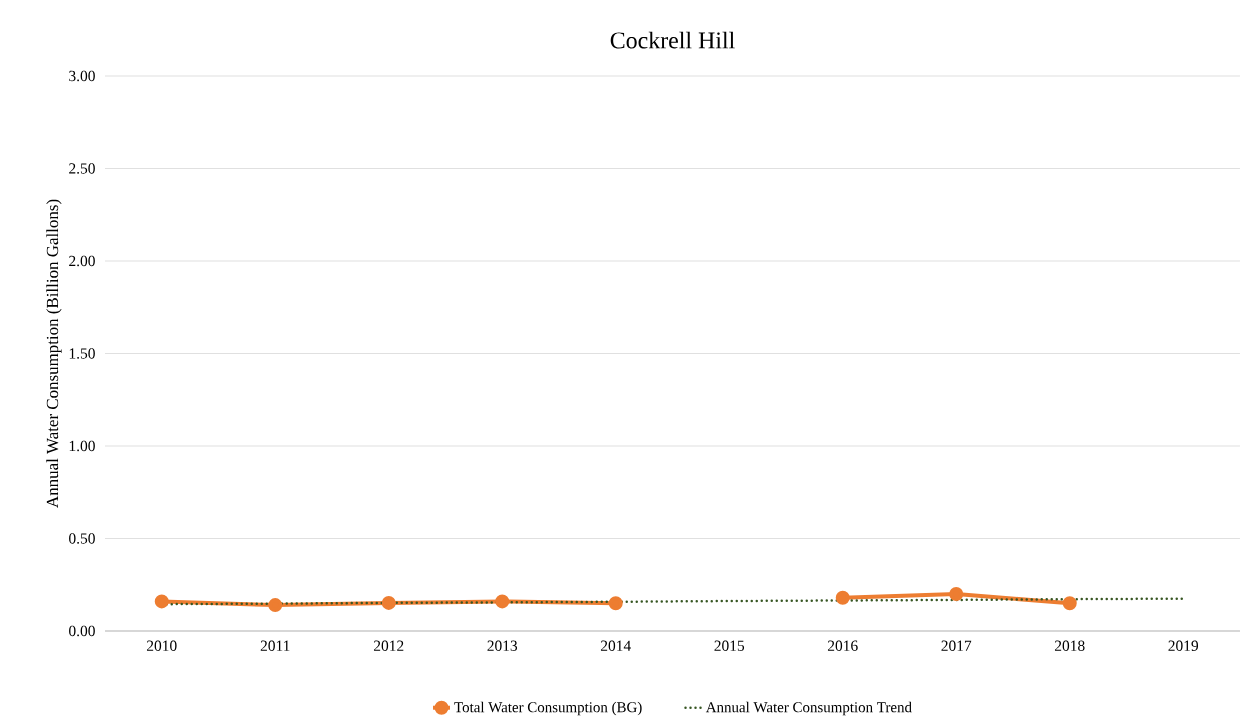  I want to click on x-tick-label: 2013, so click(502, 645).